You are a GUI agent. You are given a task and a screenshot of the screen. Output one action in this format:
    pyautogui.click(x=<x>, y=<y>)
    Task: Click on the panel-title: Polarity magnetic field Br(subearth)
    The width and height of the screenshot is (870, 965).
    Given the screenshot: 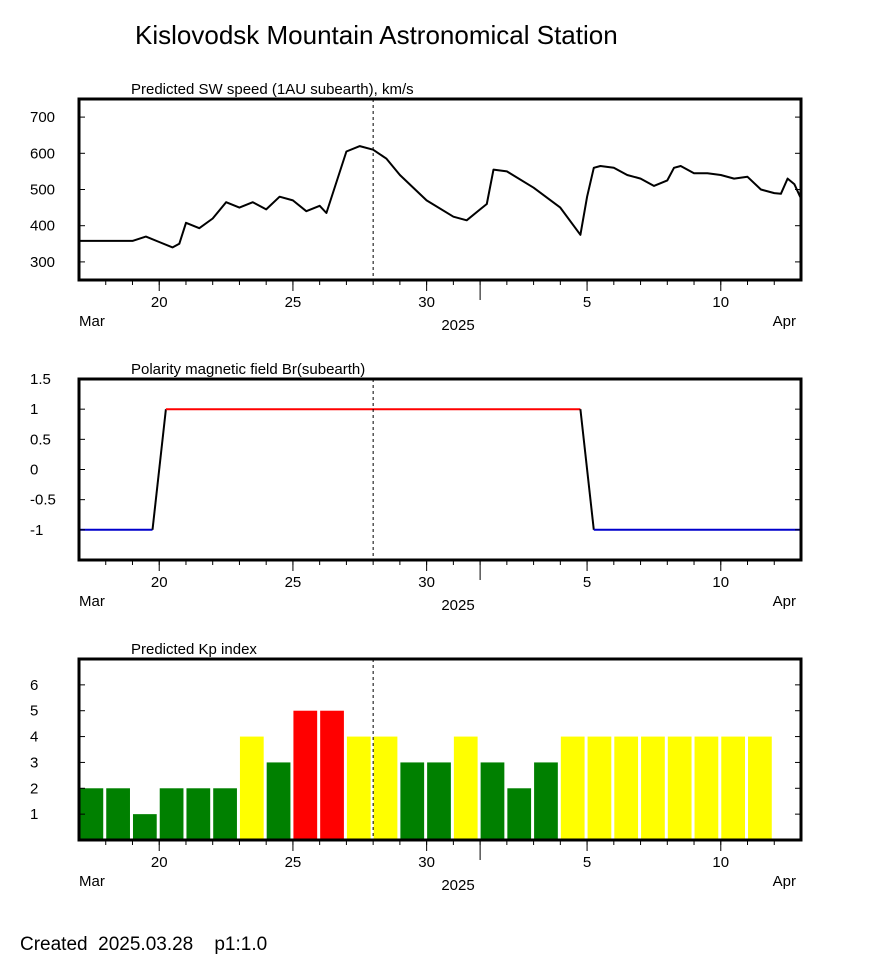 What is the action you would take?
    pyautogui.click(x=248, y=369)
    